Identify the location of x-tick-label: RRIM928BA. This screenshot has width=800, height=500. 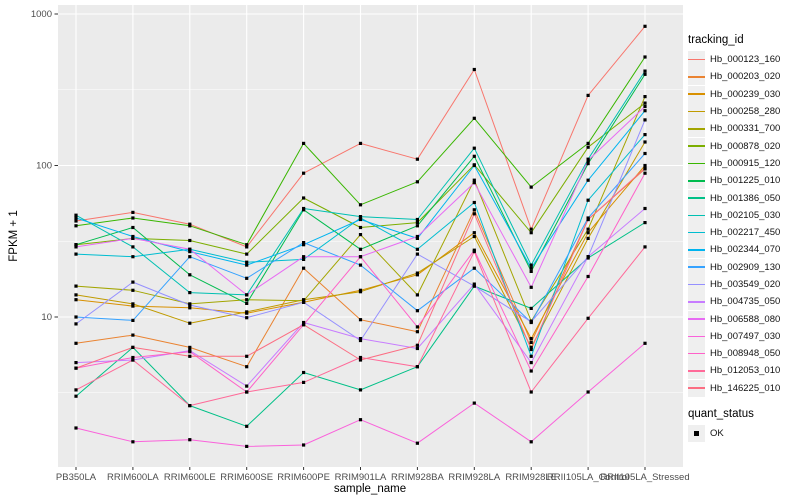
(417, 477).